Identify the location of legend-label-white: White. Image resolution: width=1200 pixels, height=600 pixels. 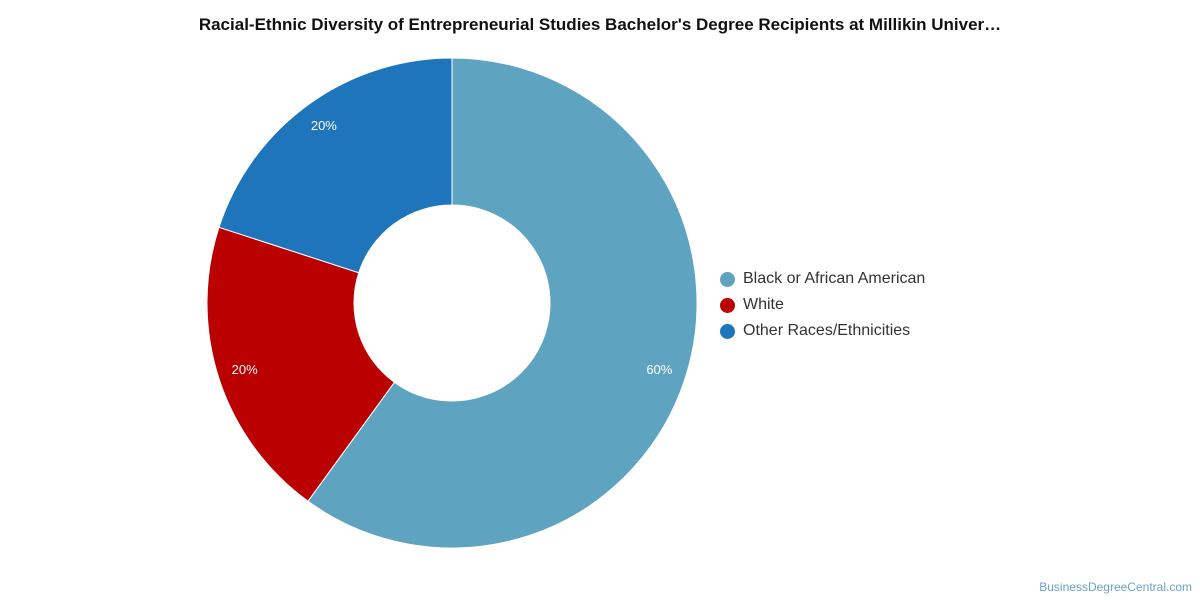
(763, 304).